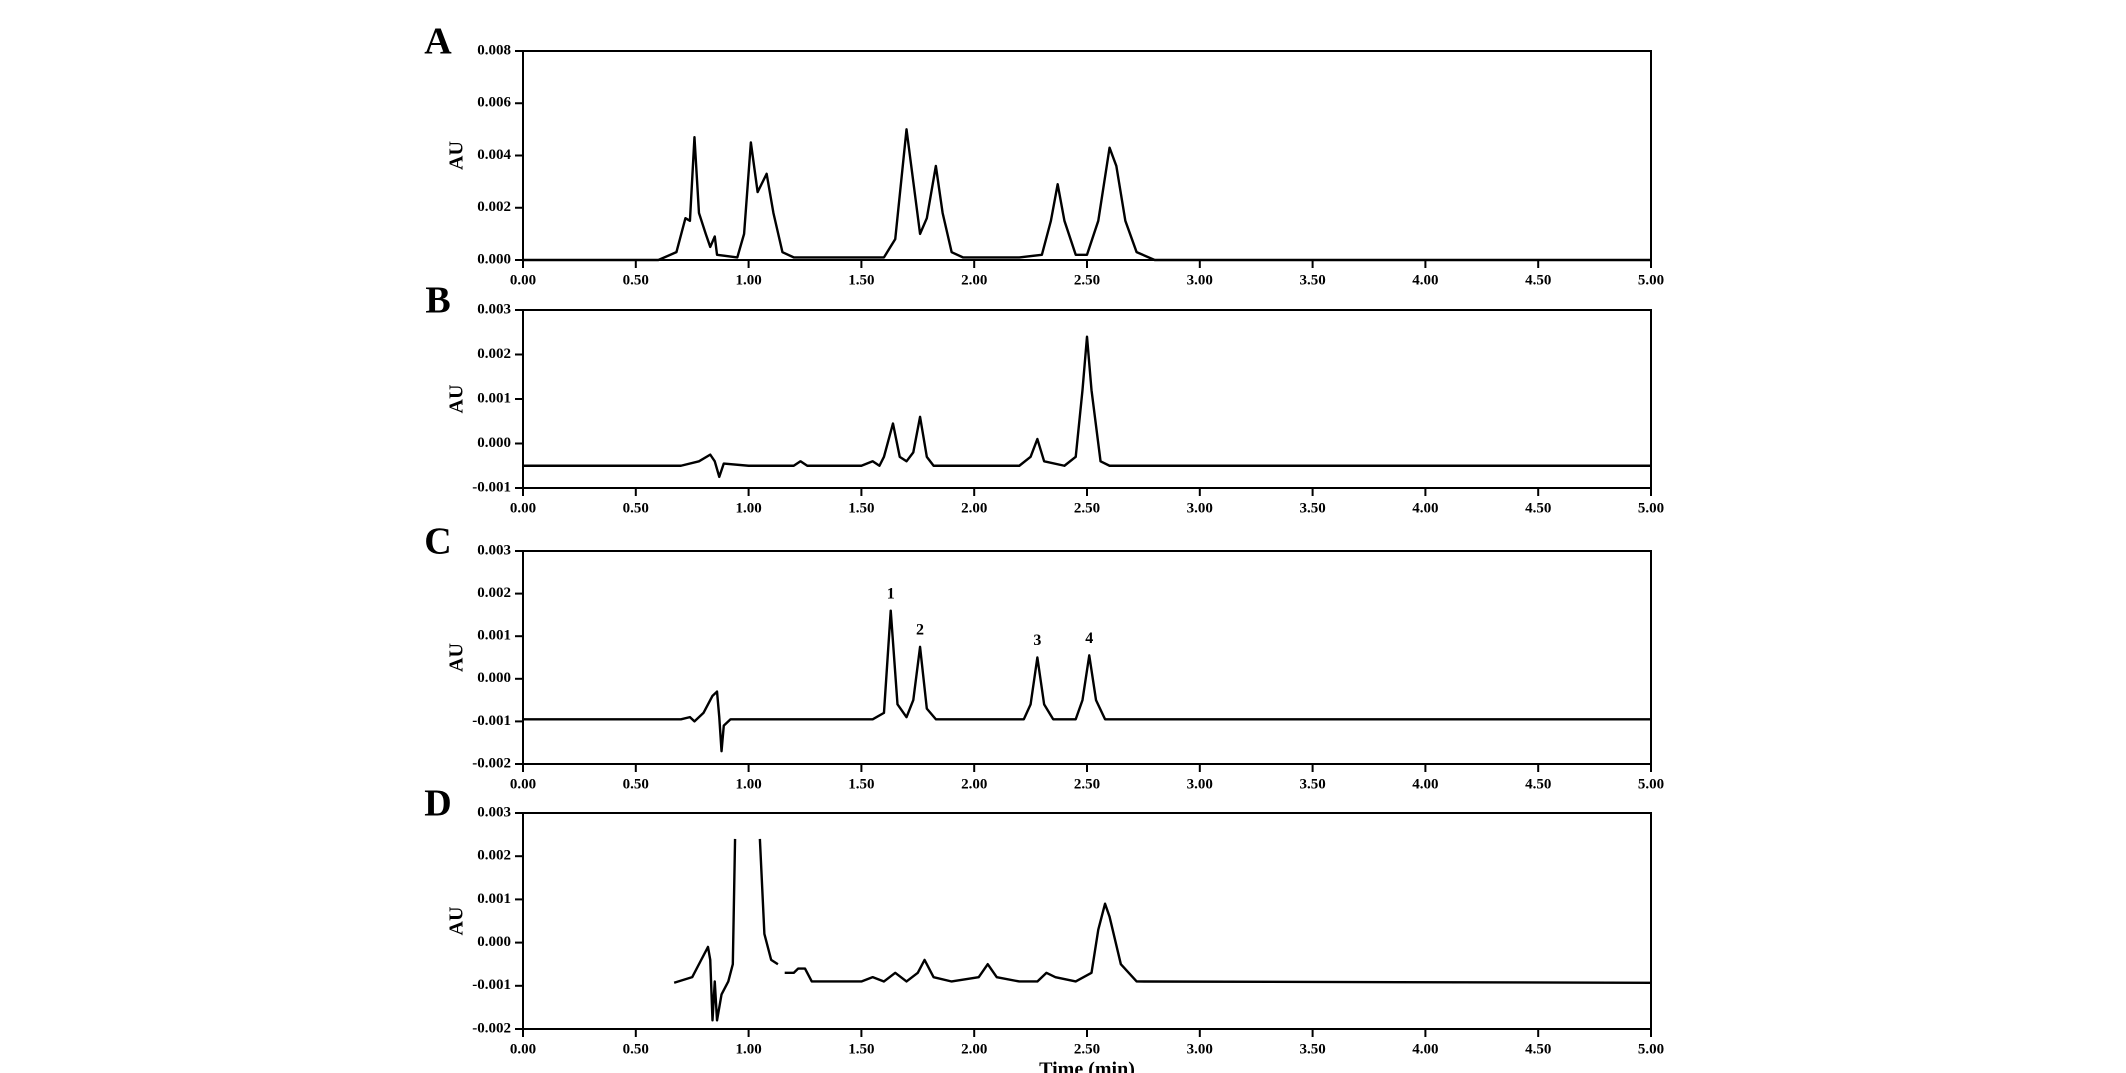  Describe the element at coordinates (1087, 1066) in the screenshot. I see `x-axis-label: Time (min)` at that location.